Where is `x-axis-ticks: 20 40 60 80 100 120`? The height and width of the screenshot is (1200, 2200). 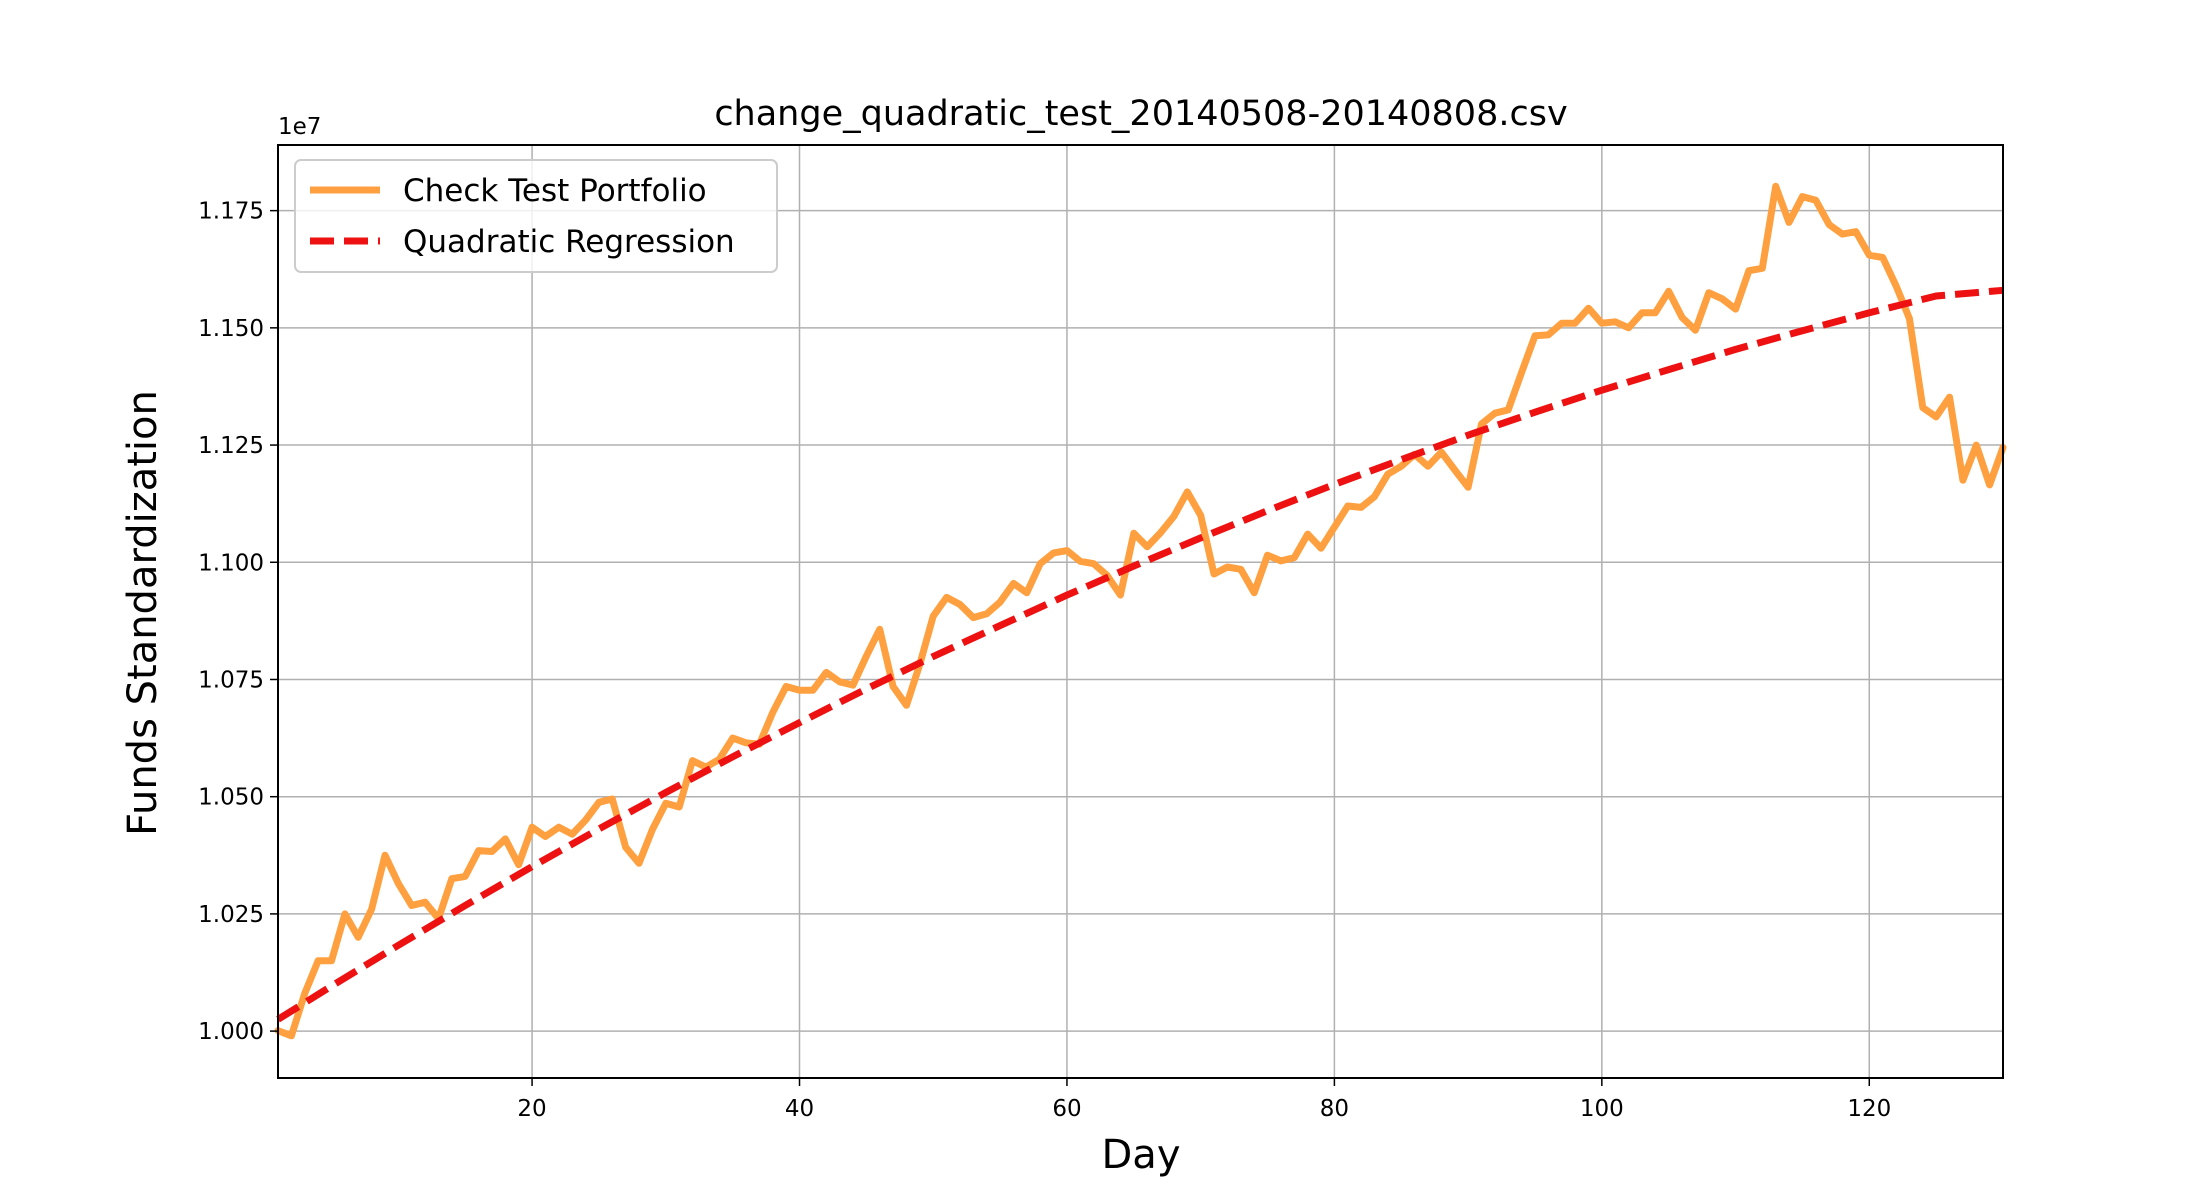 x-axis-ticks: 20 40 60 80 100 120 is located at coordinates (1204, 1100).